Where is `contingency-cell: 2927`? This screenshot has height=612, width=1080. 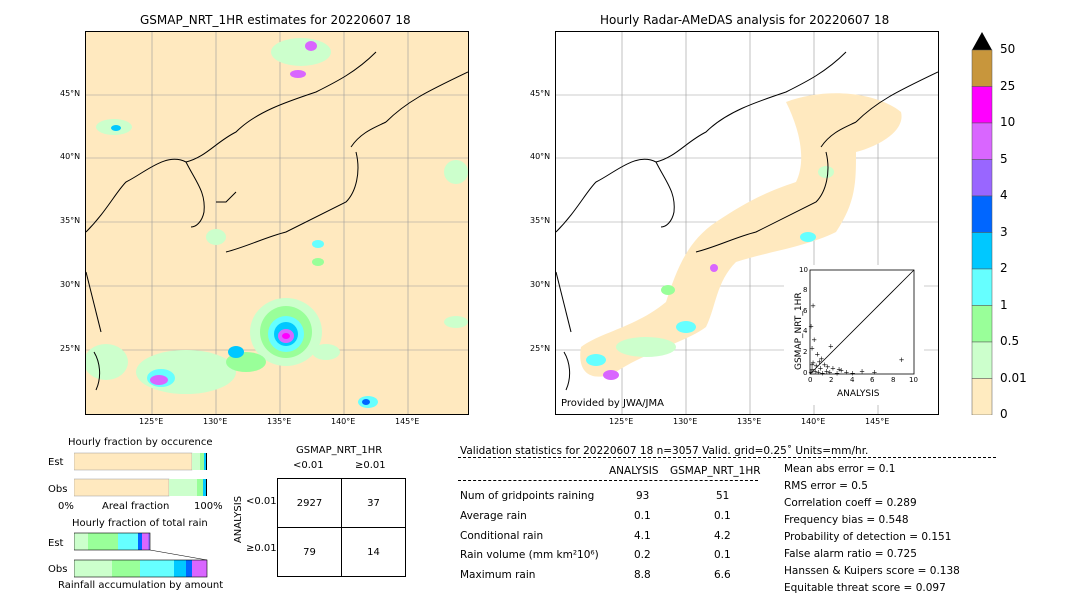
contingency-cell: 2927 is located at coordinates (309, 503).